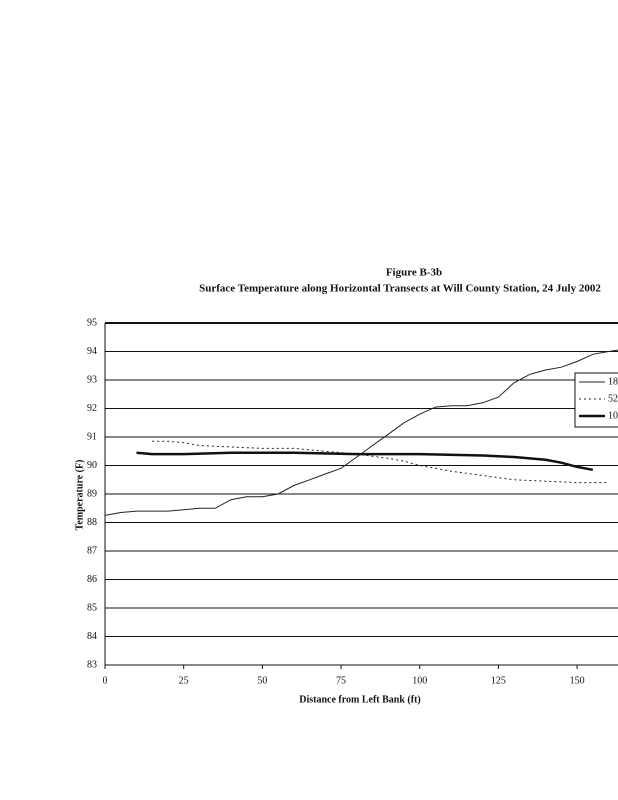  What do you see at coordinates (613, 381) in the screenshot?
I see `legend-label: 18` at bounding box center [613, 381].